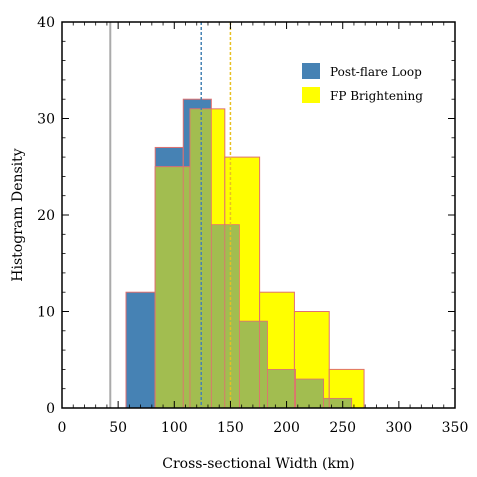  I want to click on x-tick-label: 200, so click(286, 428).